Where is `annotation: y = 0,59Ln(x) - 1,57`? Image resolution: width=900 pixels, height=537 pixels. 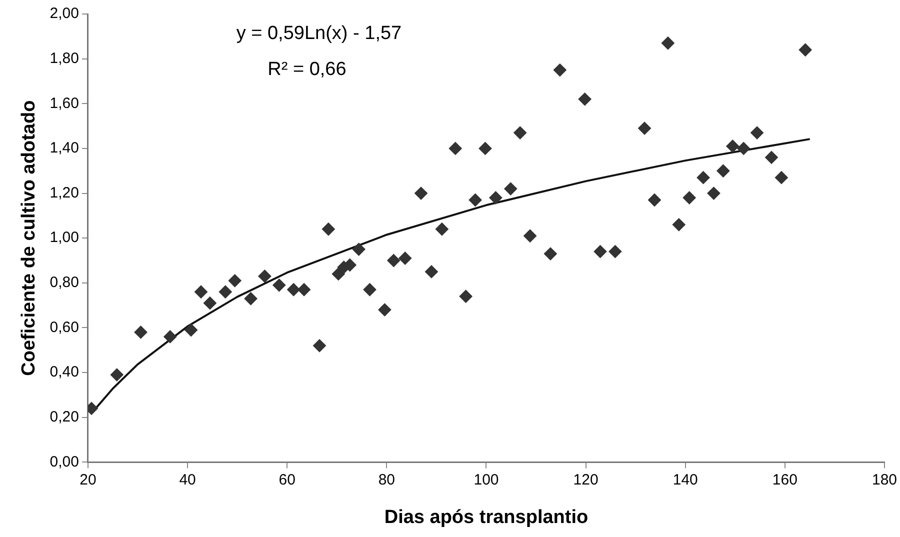
annotation: y = 0,59Ln(x) - 1,57 is located at coordinates (319, 33).